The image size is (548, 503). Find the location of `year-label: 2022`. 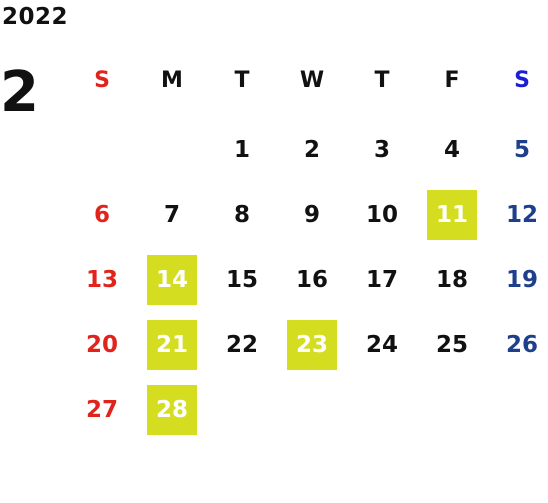

year-label: 2022 is located at coordinates (35, 17).